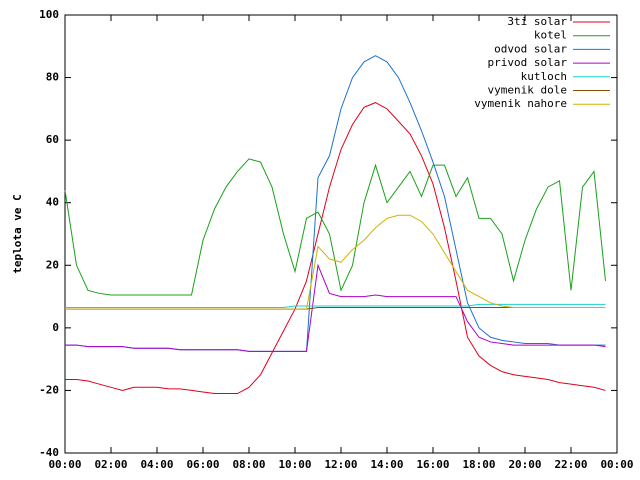  What do you see at coordinates (550, 35) in the screenshot?
I see `legend-label: kotel` at bounding box center [550, 35].